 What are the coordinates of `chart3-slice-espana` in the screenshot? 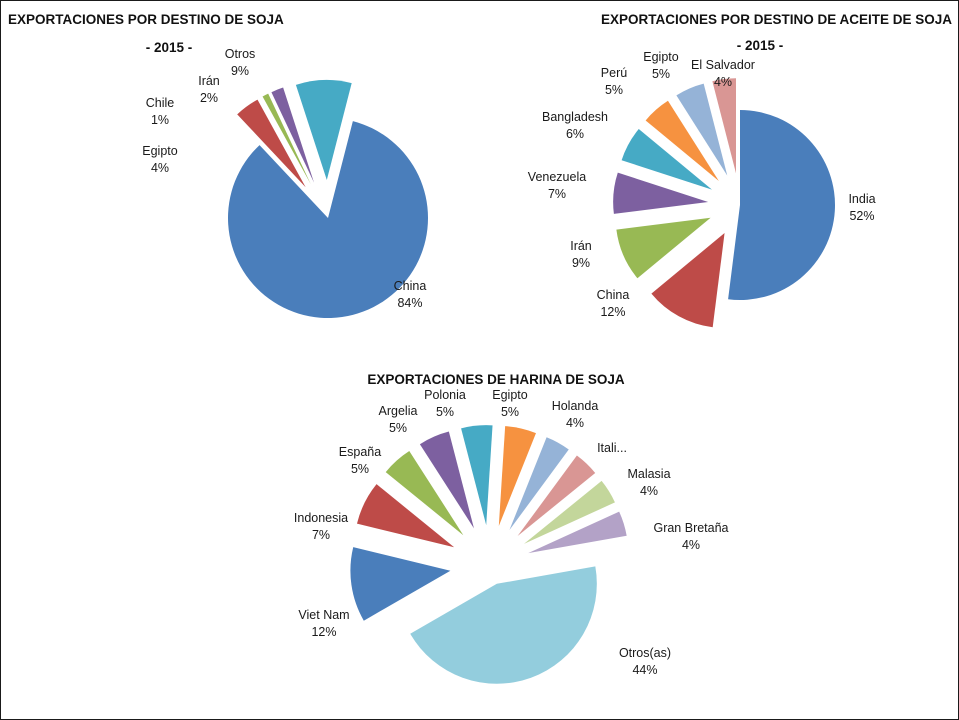 It's located at (424, 493).